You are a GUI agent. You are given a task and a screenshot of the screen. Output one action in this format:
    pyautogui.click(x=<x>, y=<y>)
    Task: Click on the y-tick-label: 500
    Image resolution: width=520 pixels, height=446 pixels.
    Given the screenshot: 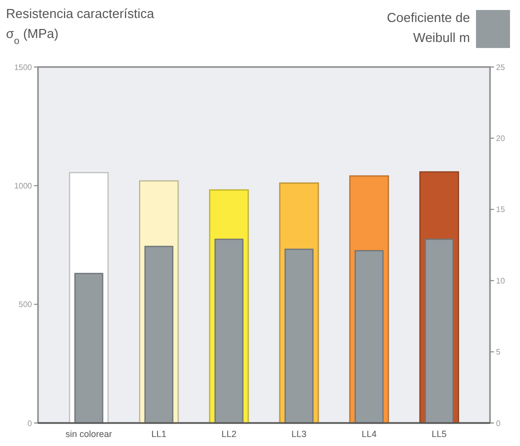 What is the action you would take?
    pyautogui.click(x=25, y=305)
    